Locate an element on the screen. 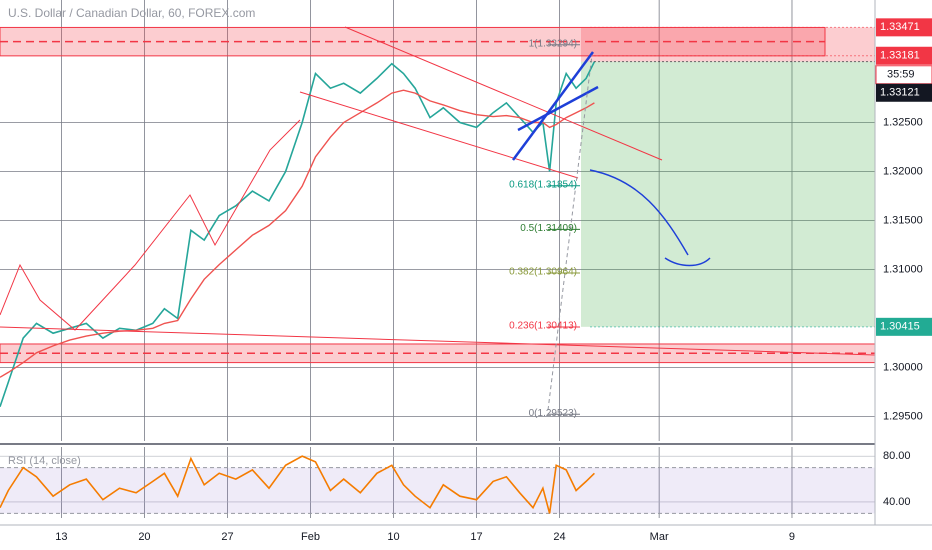 The image size is (932, 550). series-line is located at coordinates (297, 484).